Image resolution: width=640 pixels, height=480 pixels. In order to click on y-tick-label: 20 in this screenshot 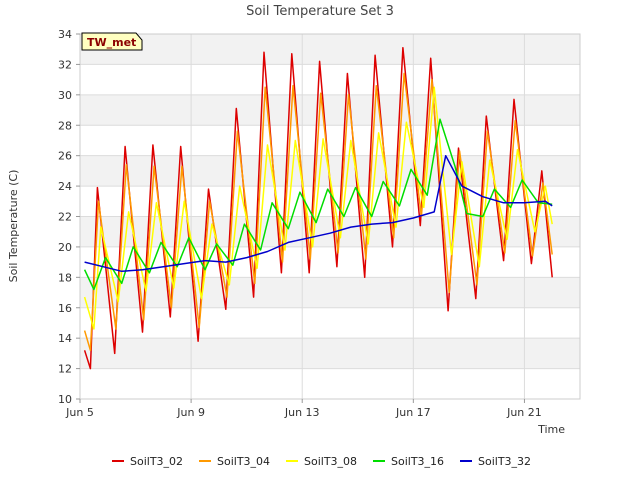, I will do `click(65, 247)`.